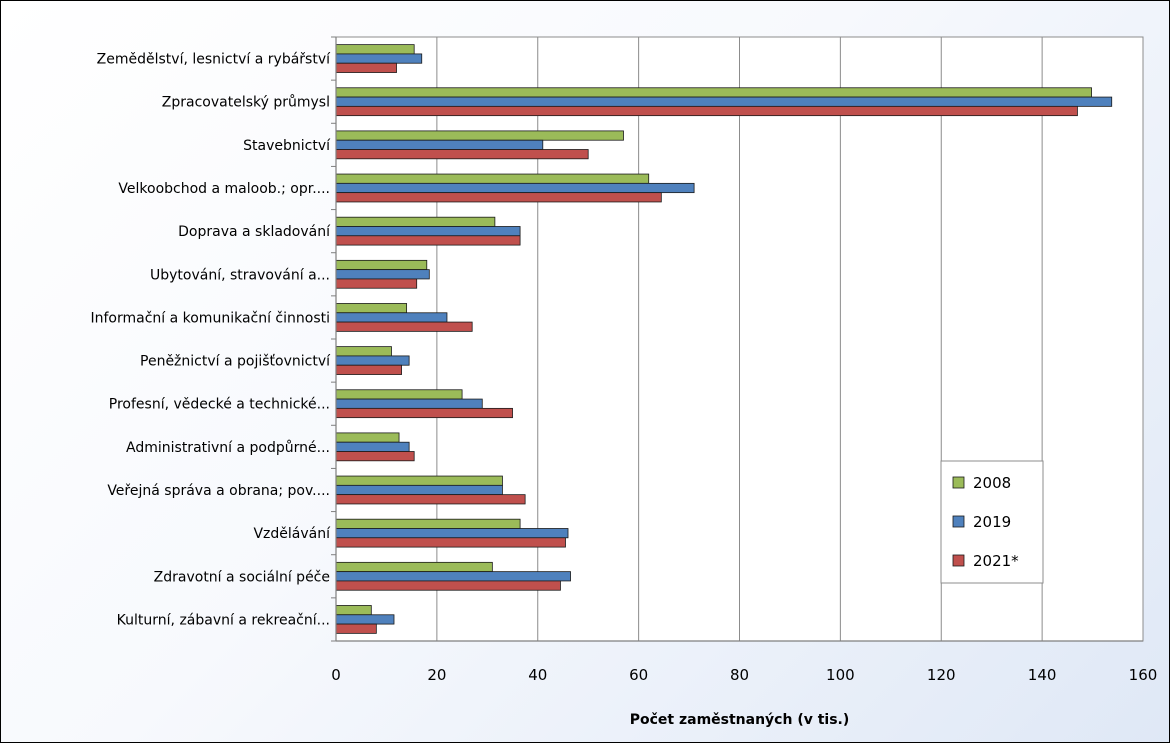  I want to click on x-tick-label: 20, so click(436, 675).